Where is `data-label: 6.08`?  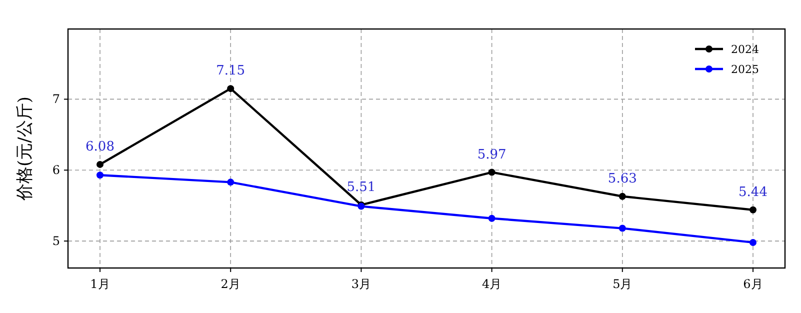
data-label: 6.08 is located at coordinates (100, 146).